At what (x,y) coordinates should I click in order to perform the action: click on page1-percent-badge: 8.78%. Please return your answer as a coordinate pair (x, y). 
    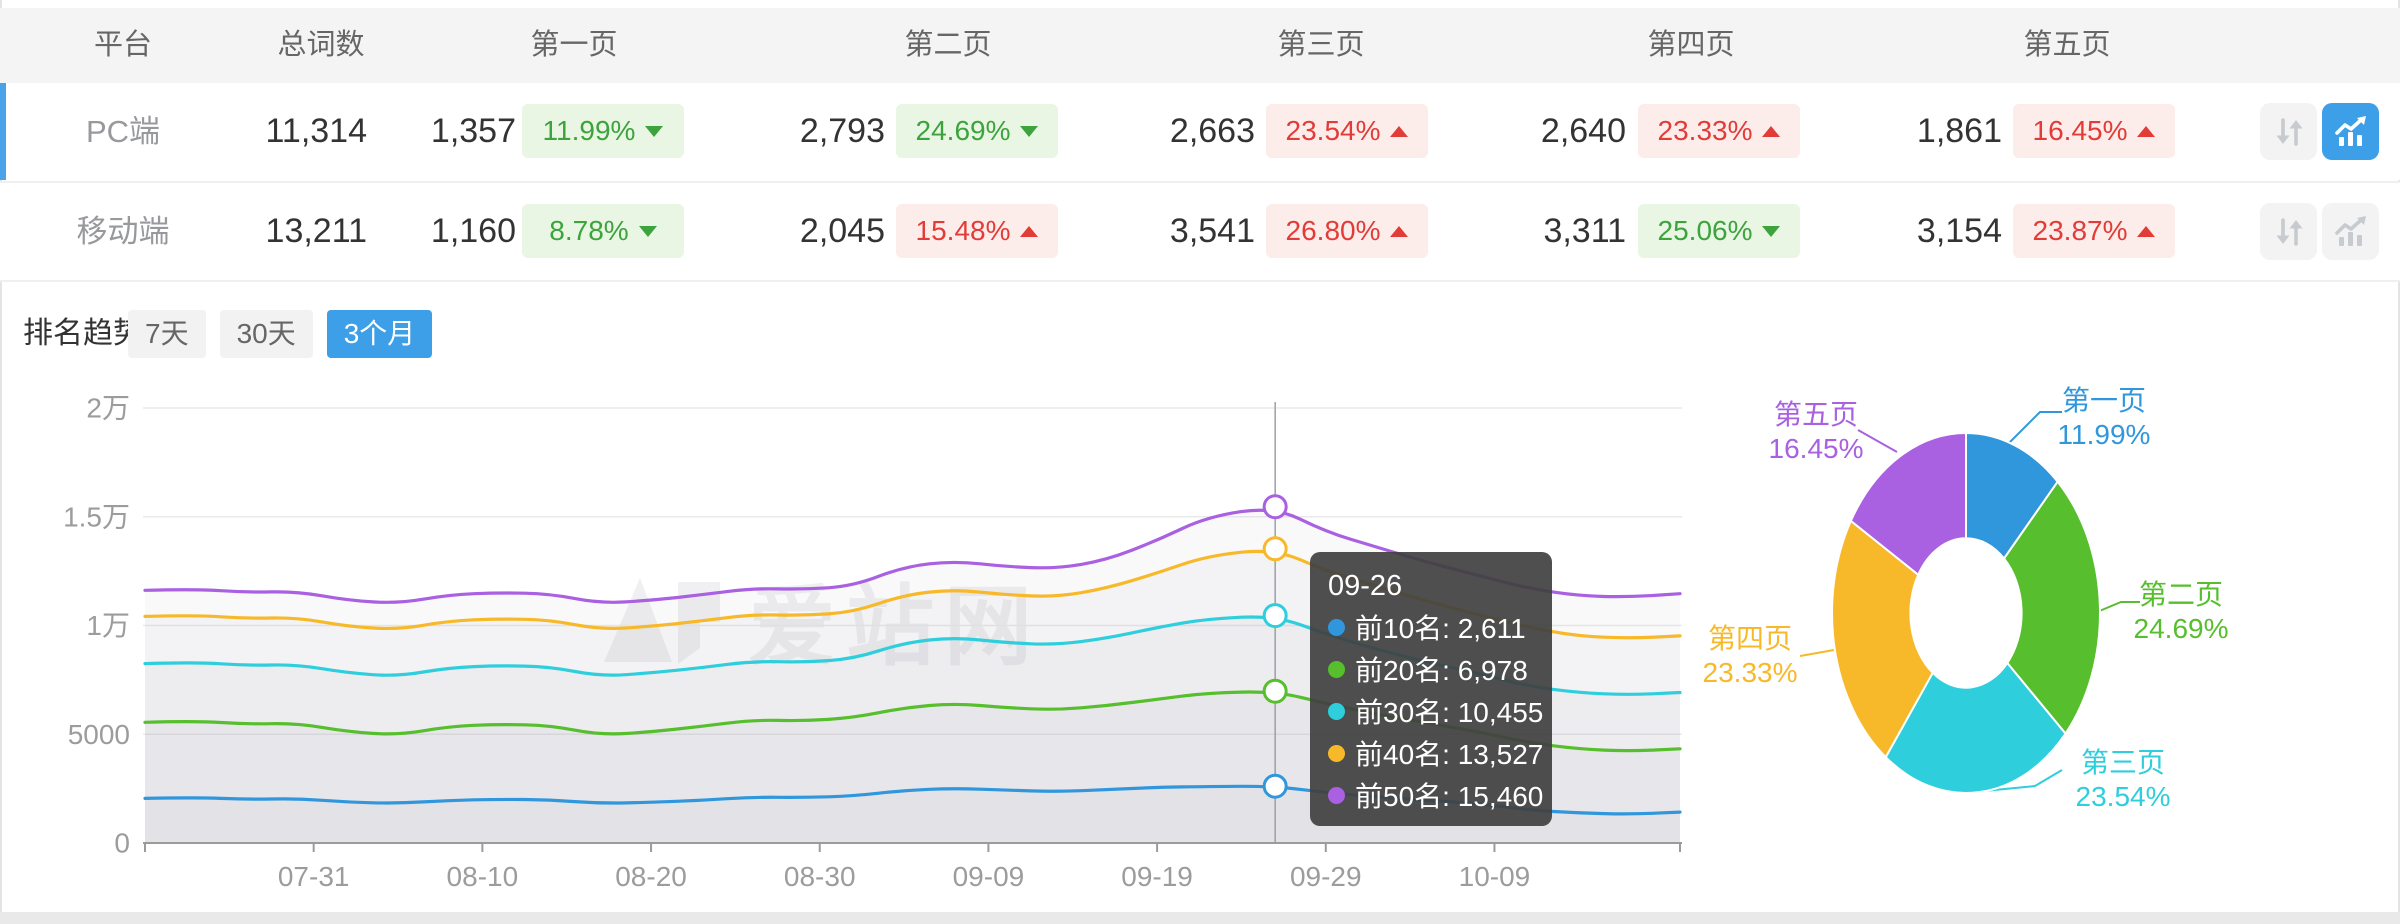
    Looking at the image, I should click on (603, 231).